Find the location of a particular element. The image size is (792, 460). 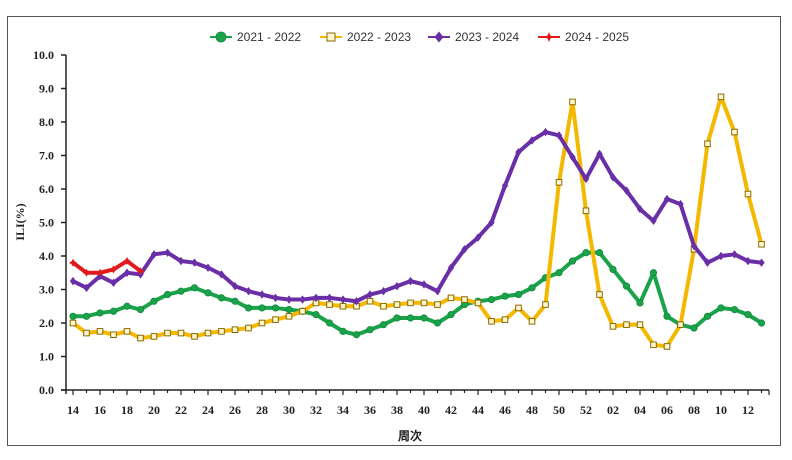

x-tick-label: 14 is located at coordinates (73, 410).